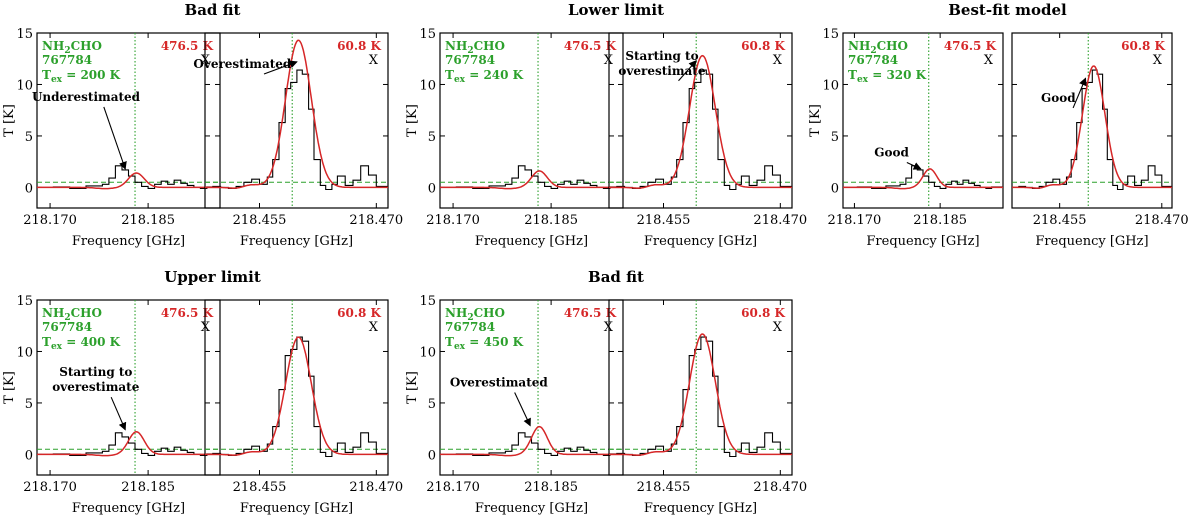  I want to click on panel-3-right: 218.455 218.470 Frequency [GHz] 60.8 KX Good, so click(1100, 140).